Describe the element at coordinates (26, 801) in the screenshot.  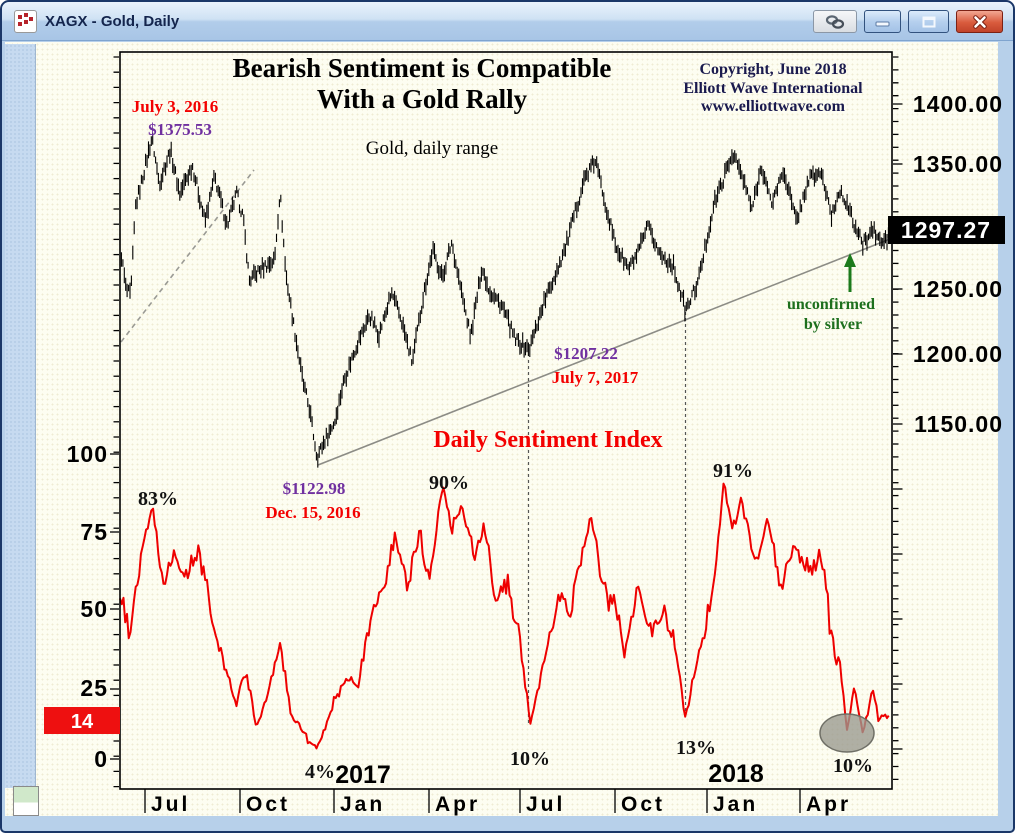
I see `scrollbar-handle` at that location.